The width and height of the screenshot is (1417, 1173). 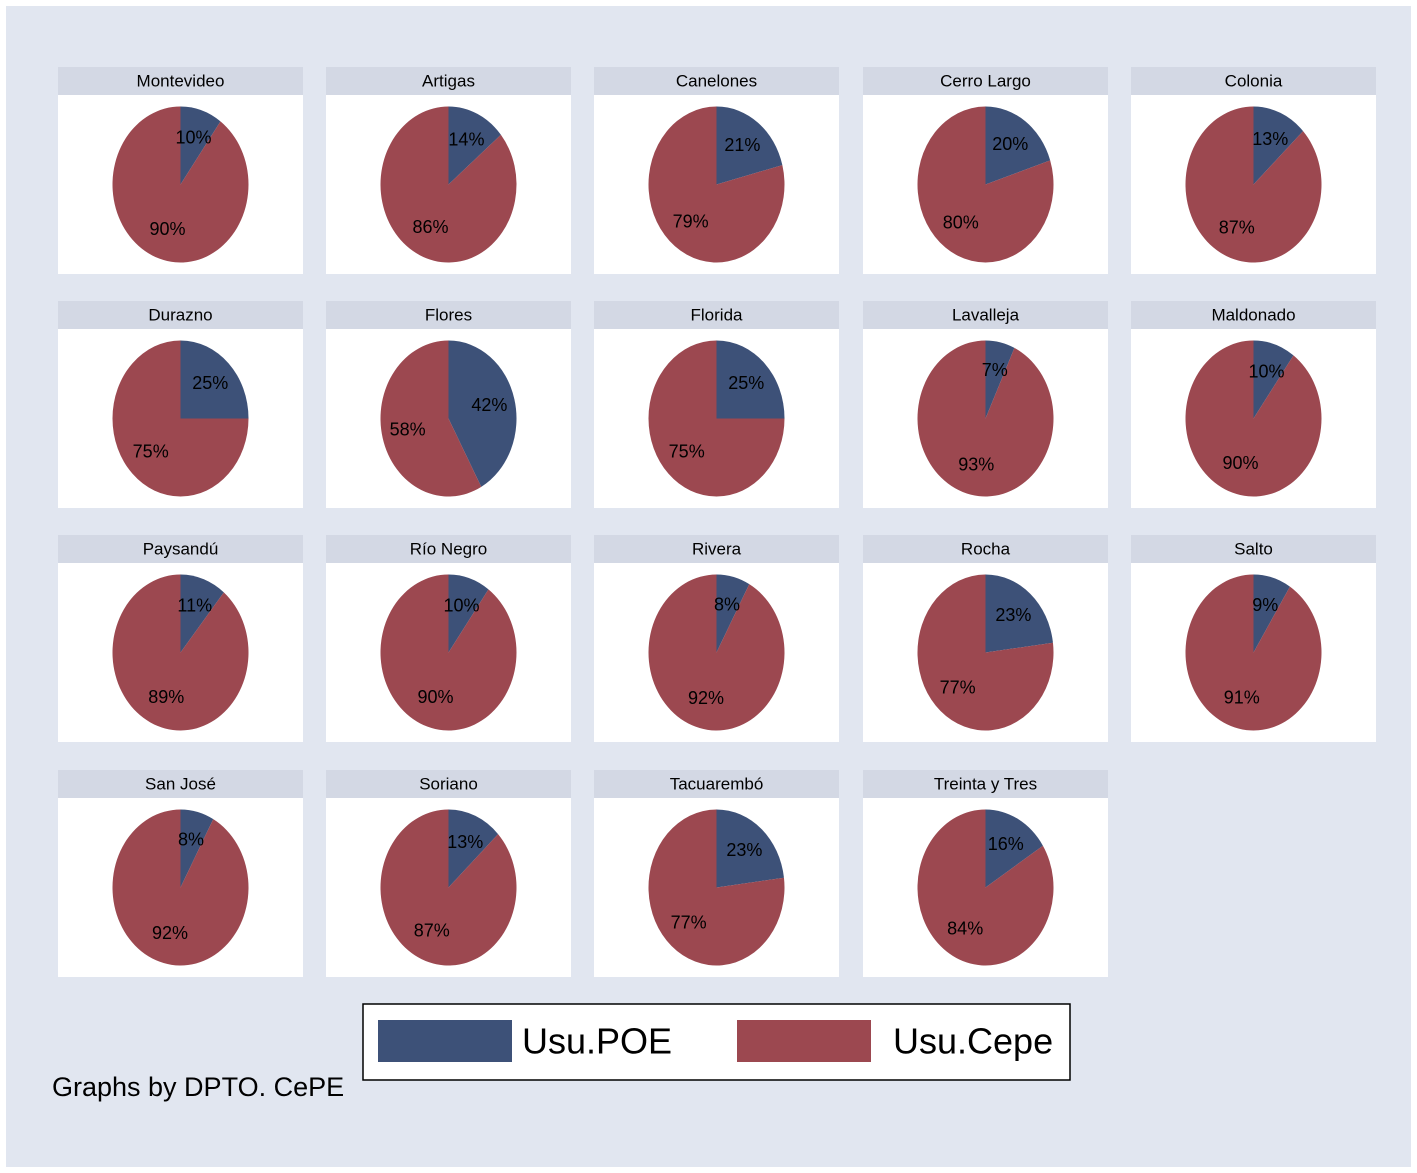 What do you see at coordinates (961, 222) in the screenshot?
I see `data-label: 80%` at bounding box center [961, 222].